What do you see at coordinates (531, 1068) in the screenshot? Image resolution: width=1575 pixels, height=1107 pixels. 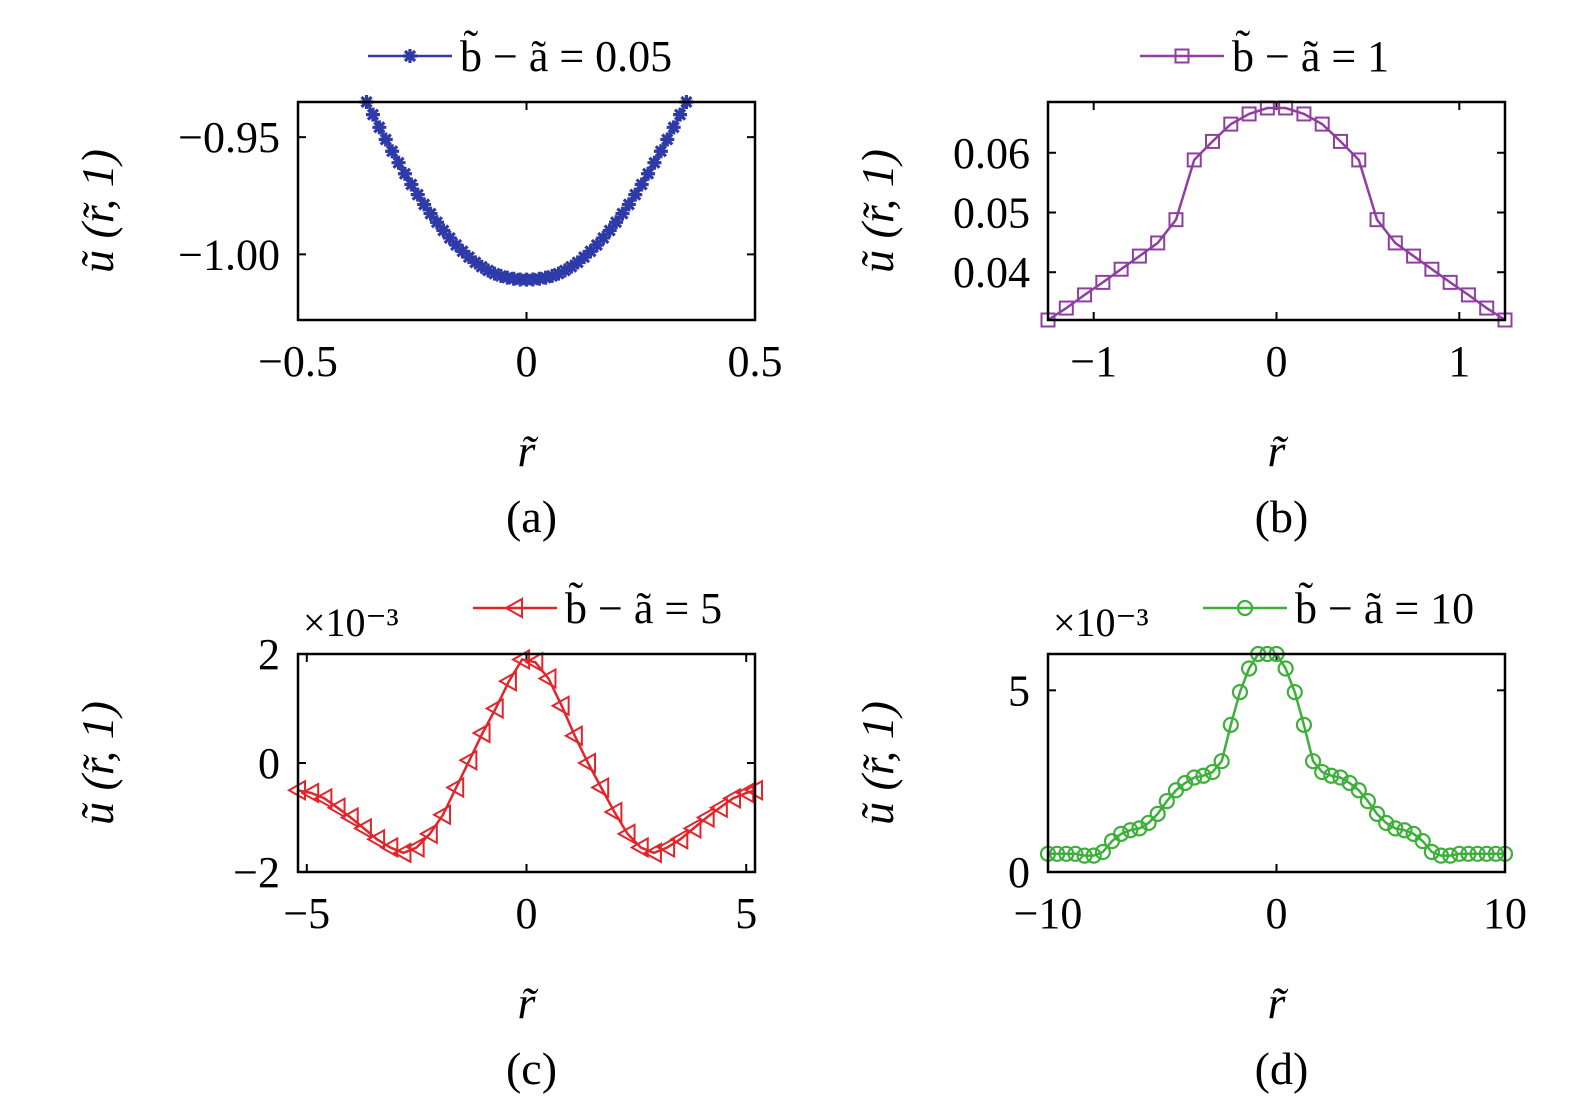 I see `panel-caption: (c)` at bounding box center [531, 1068].